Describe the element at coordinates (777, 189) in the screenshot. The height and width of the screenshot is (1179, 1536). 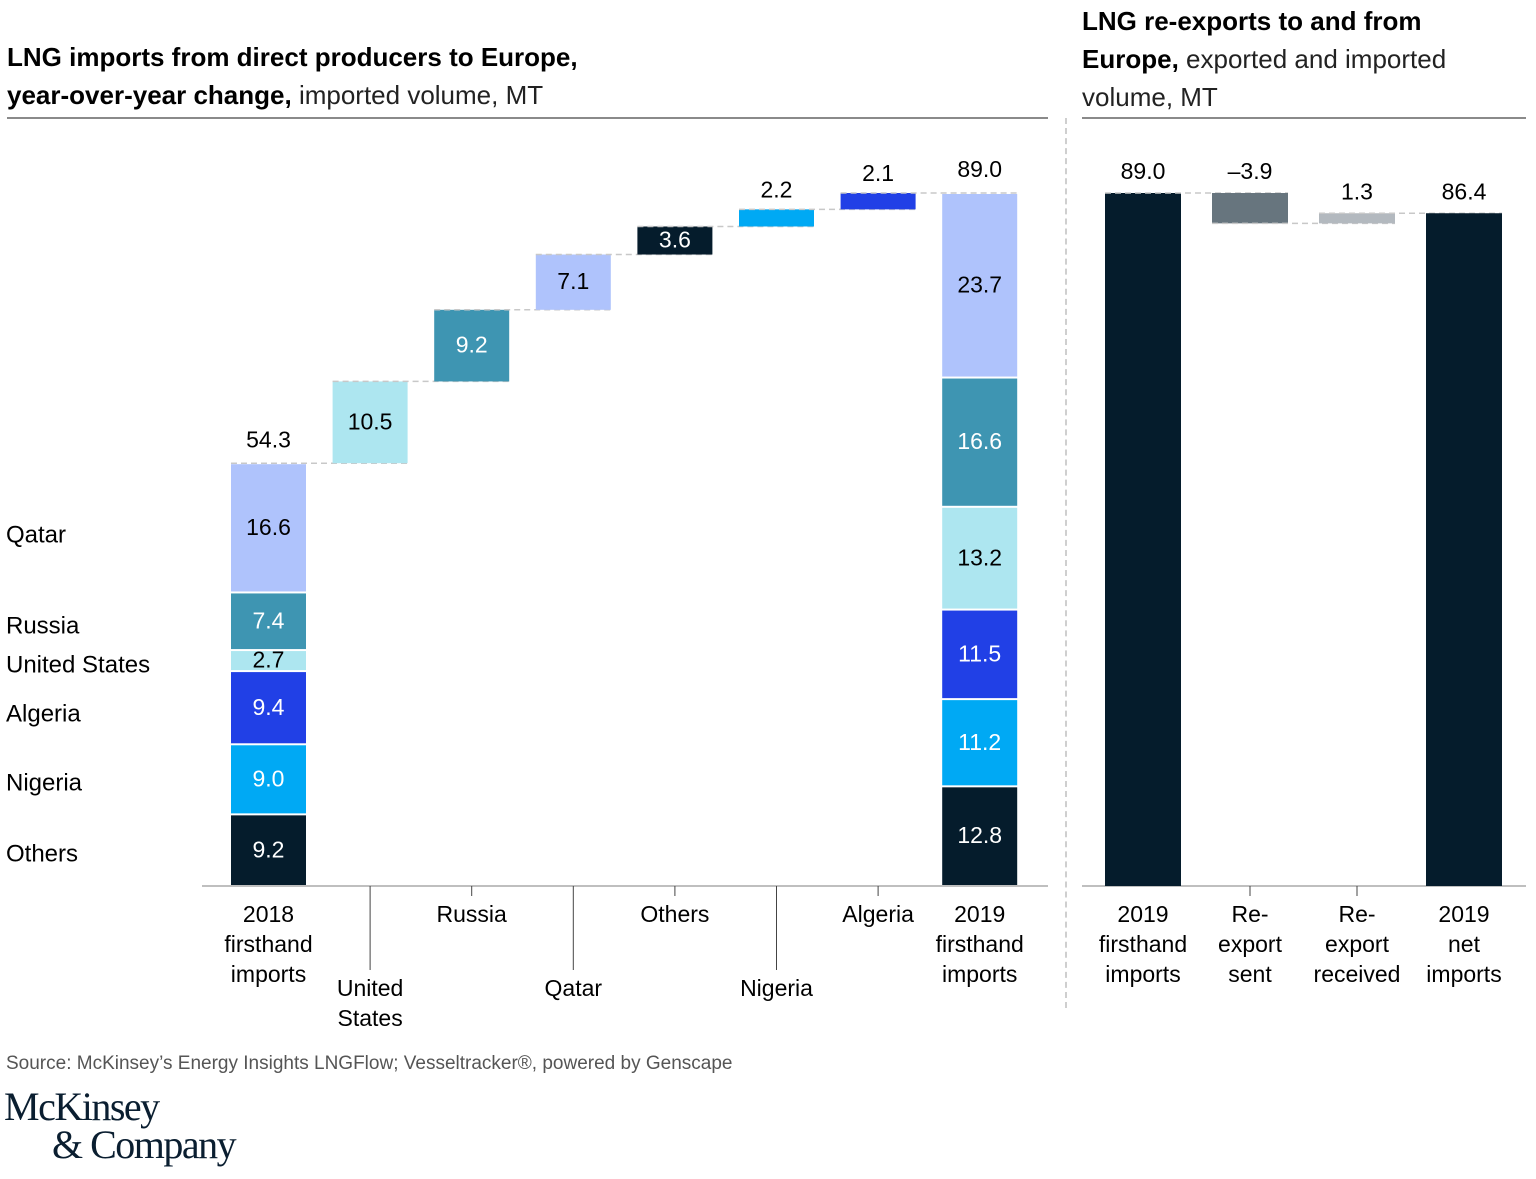
I see `bar-nigeria-label: 2.2` at that location.